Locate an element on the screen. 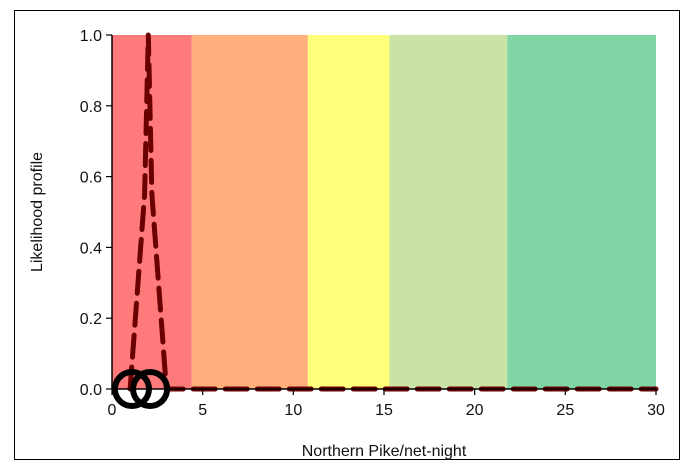 The image size is (686, 468). x-tick-label: 5 is located at coordinates (202, 410).